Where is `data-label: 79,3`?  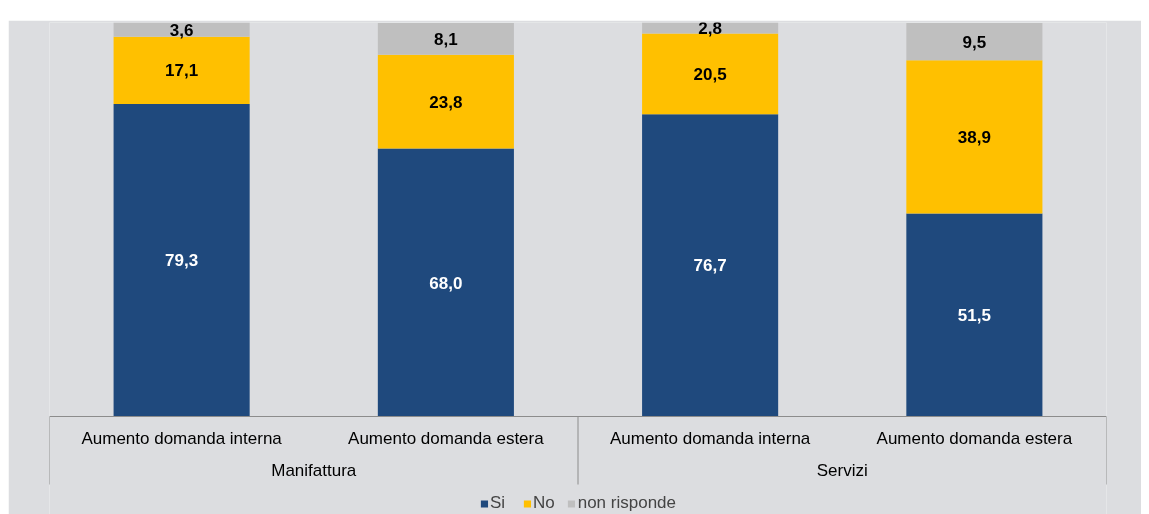
data-label: 79,3 is located at coordinates (182, 261).